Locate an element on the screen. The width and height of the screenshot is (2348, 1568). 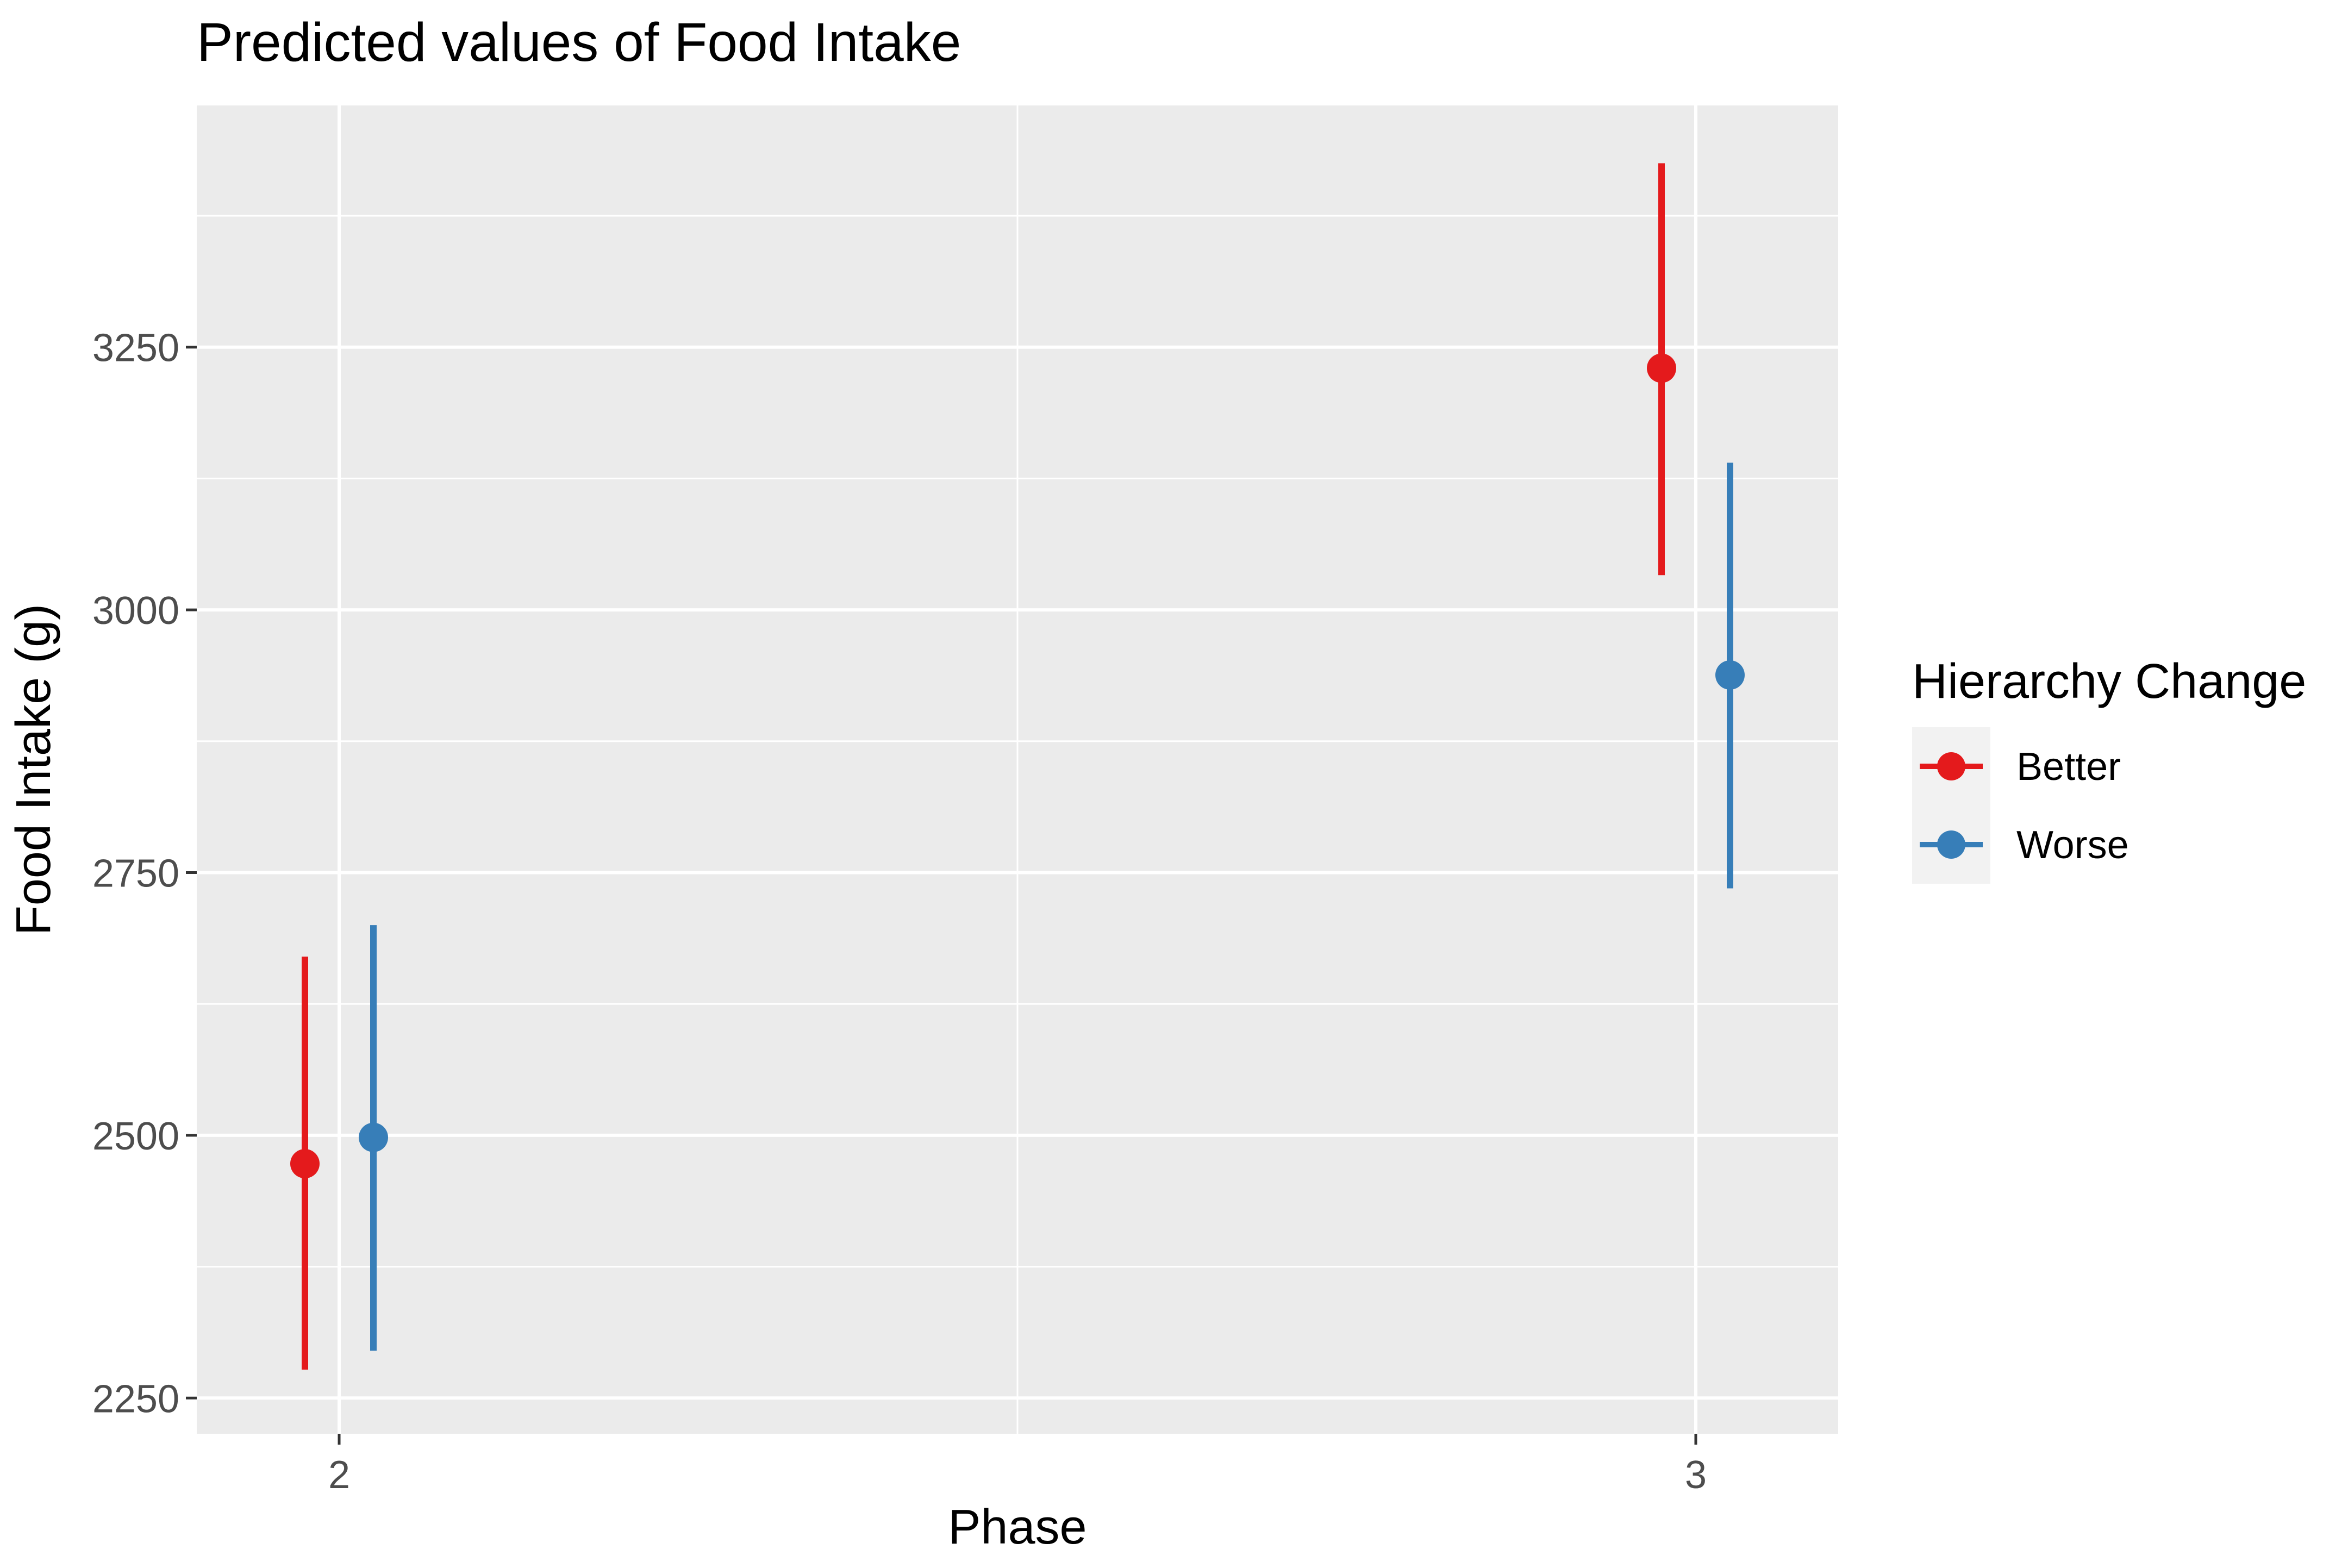
y-tick-label: 3250 is located at coordinates (135, 348).